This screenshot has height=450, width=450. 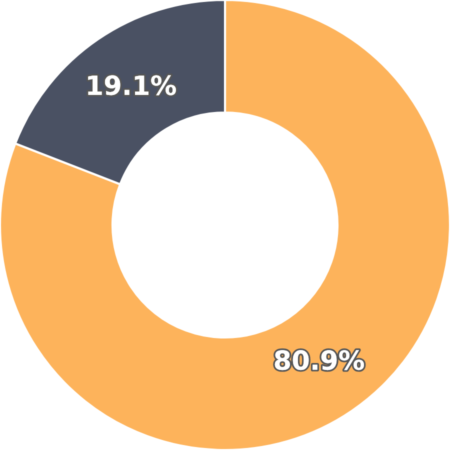 What do you see at coordinates (132, 85) in the screenshot?
I see `data-label: 19.1%` at bounding box center [132, 85].